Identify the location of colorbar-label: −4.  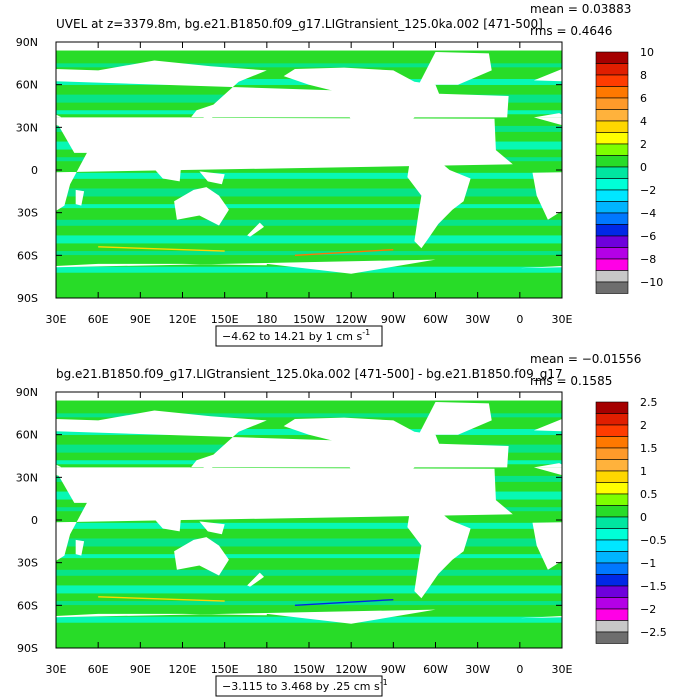
(648, 213).